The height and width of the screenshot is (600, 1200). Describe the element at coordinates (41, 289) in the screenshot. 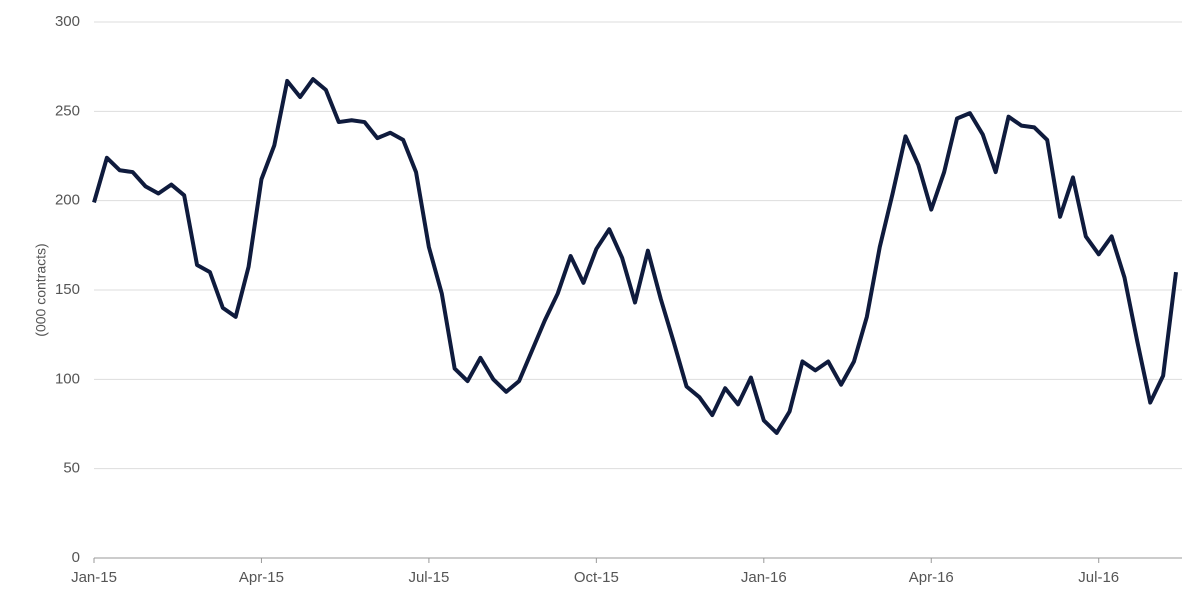

I see `y-axis-label: (000 contracts)` at that location.